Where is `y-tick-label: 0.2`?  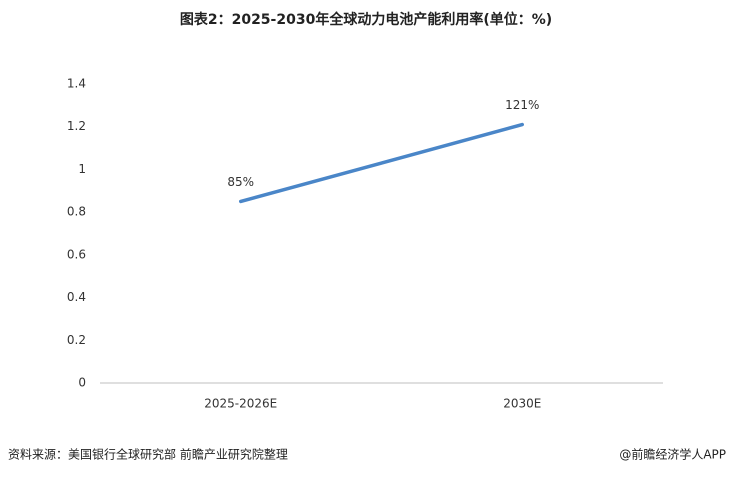
y-tick-label: 0.2 is located at coordinates (76, 340).